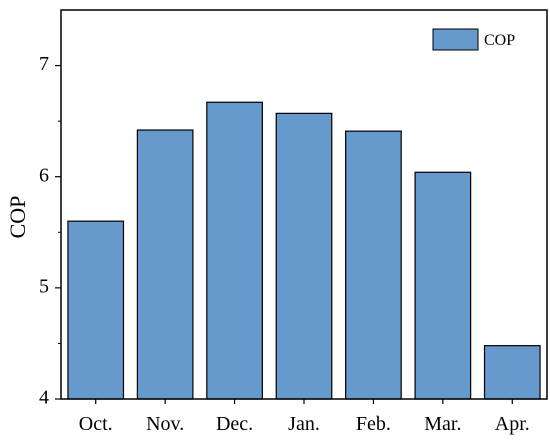 The width and height of the screenshot is (550, 441). I want to click on x-tick-label: Dec., so click(234, 424).